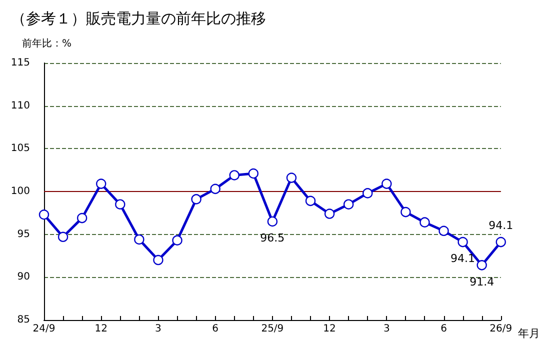  Describe the element at coordinates (23, 234) in the screenshot. I see `y-tick-label: 95` at that location.